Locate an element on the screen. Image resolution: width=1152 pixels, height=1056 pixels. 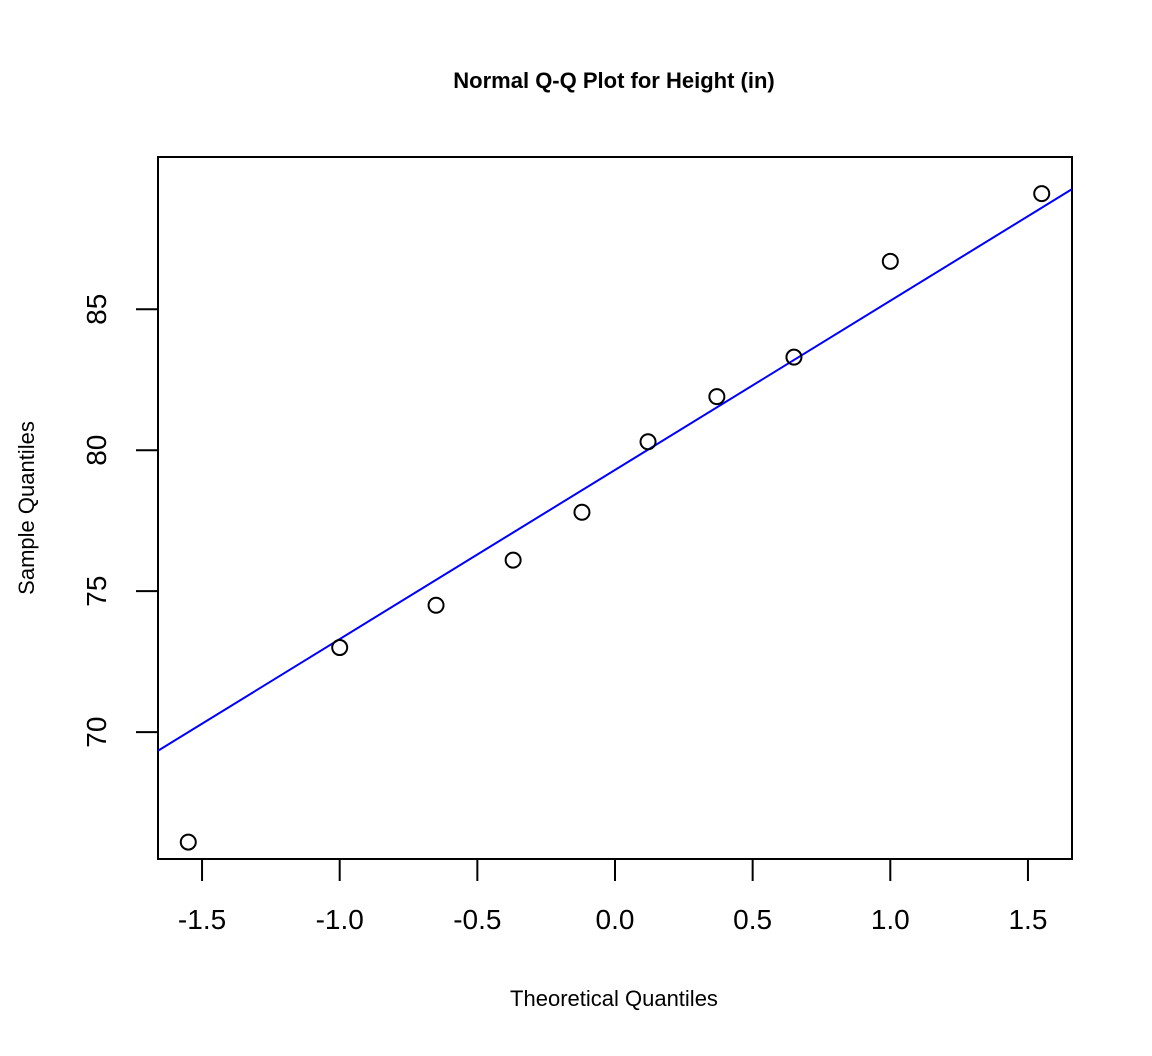
y-axis-label: Sample Quantiles is located at coordinates (26, 508).